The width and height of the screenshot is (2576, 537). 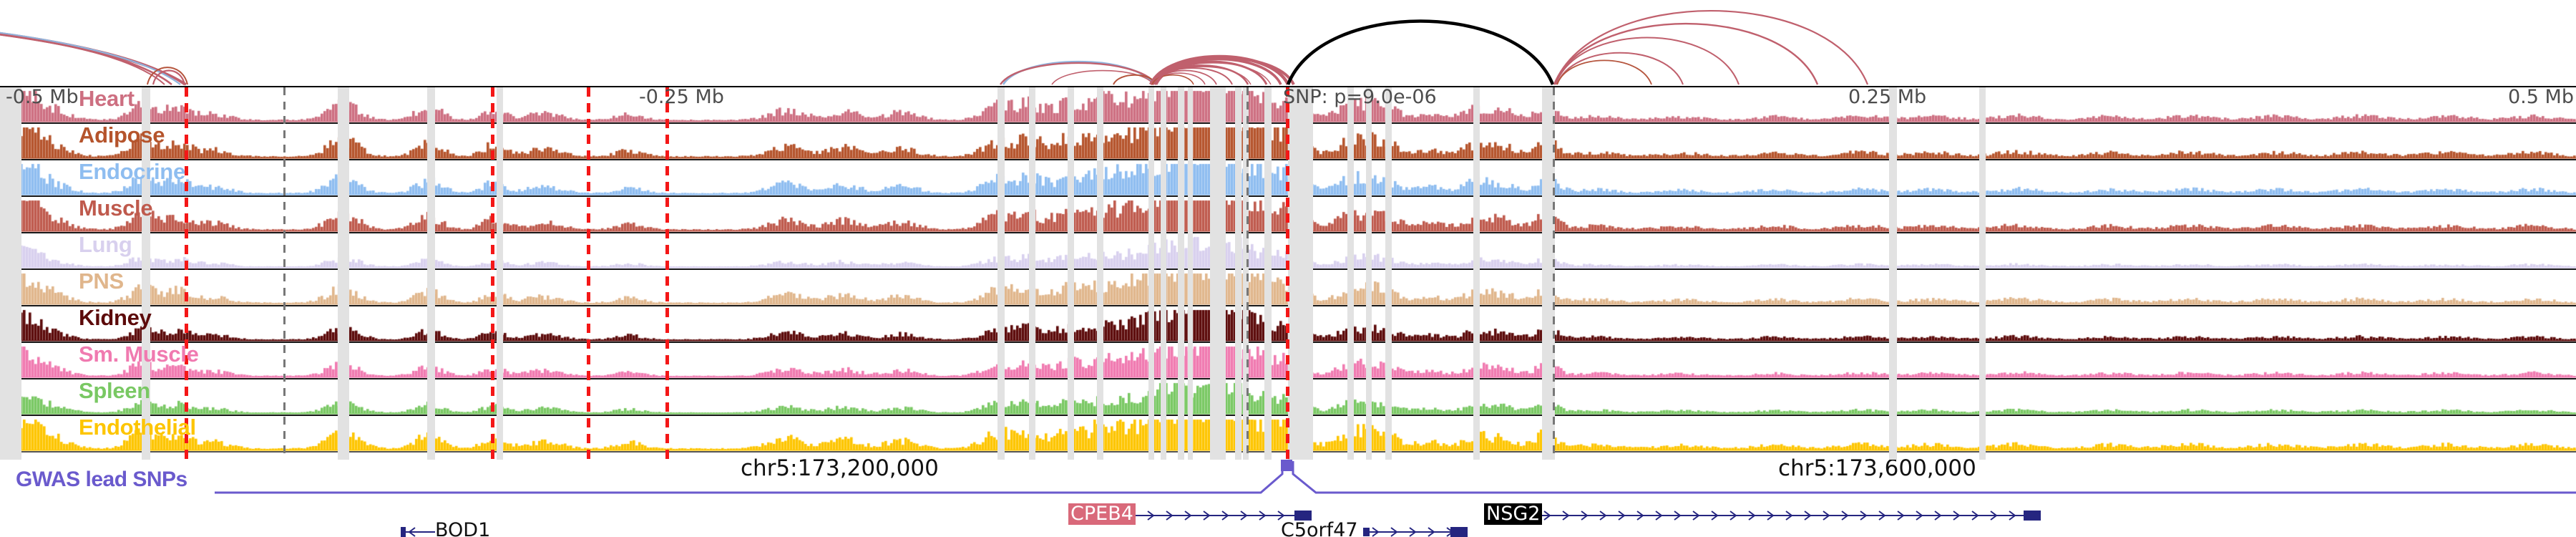 I want to click on track-label-kidney: Kidney, so click(x=115, y=318).